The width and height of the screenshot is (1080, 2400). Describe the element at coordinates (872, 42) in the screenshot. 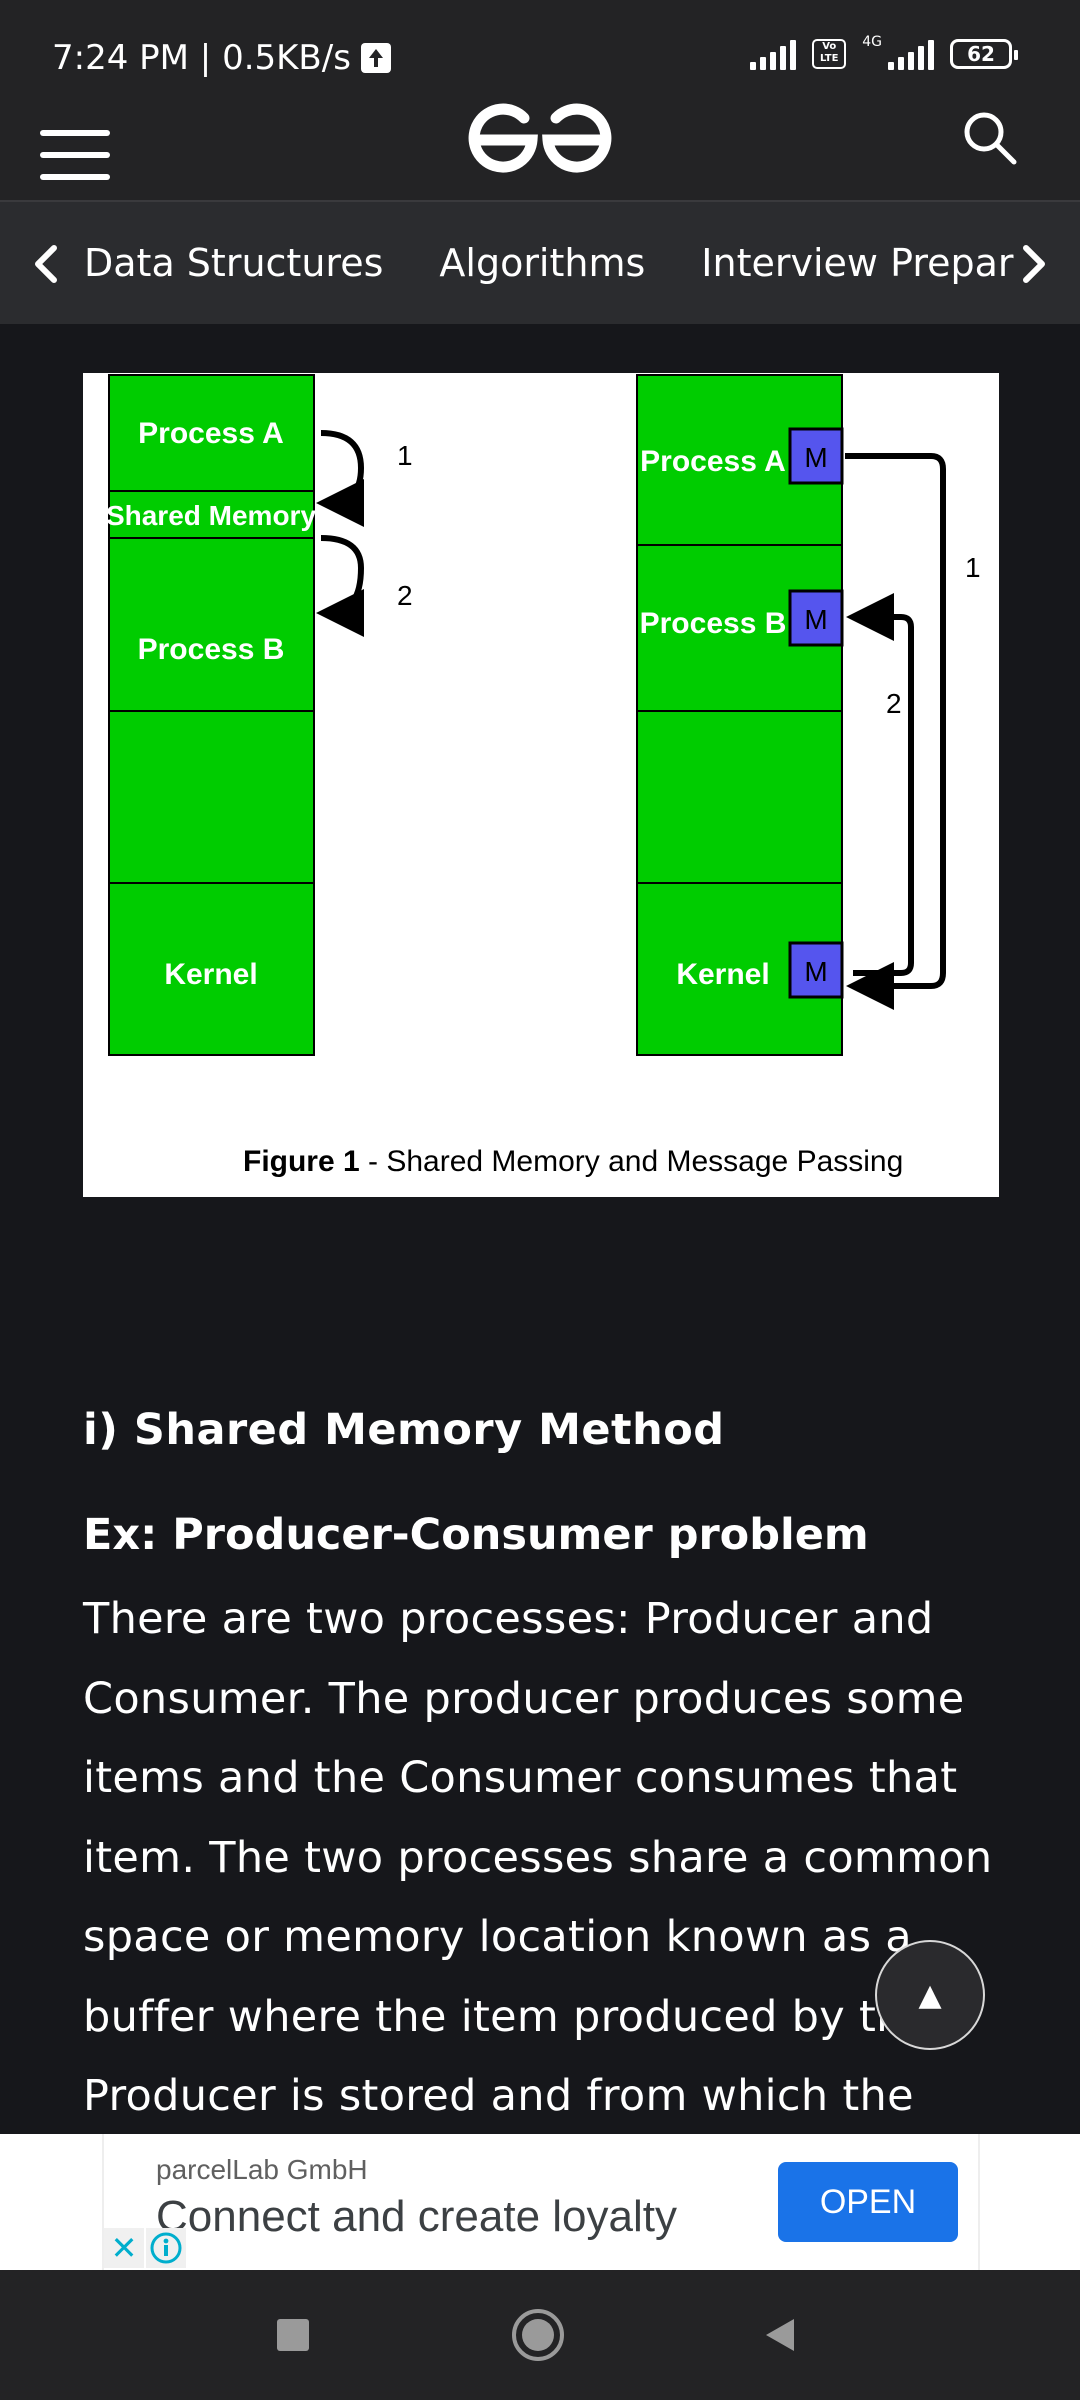

I see `network-type: 4G` at that location.